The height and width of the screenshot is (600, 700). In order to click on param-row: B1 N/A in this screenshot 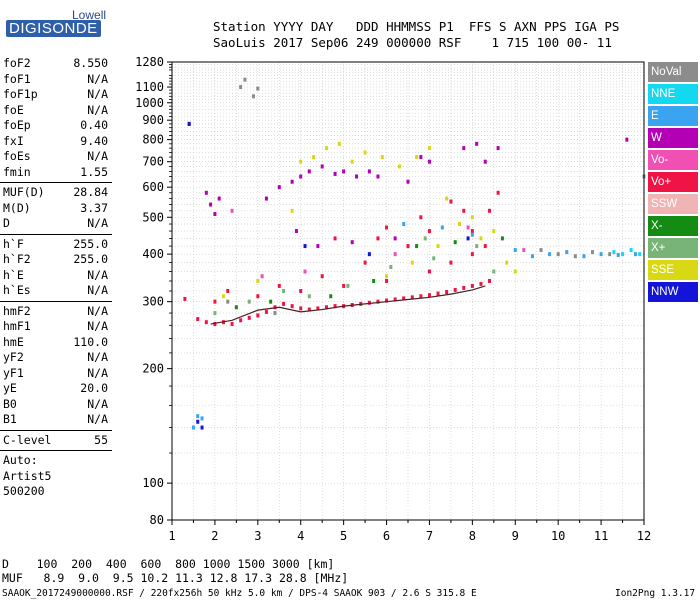, I will do `click(56, 420)`.